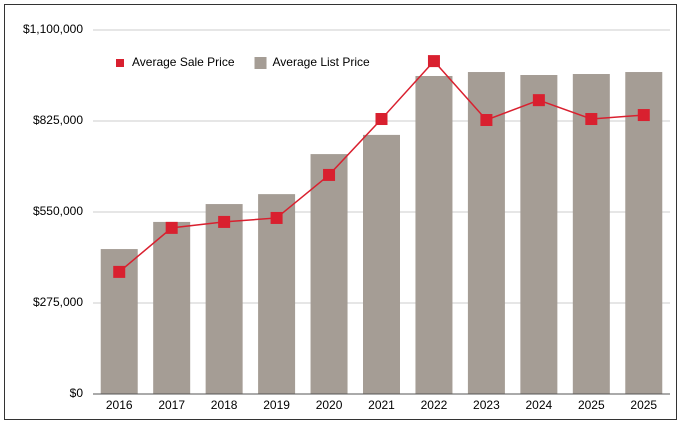  Describe the element at coordinates (183, 62) in the screenshot. I see `legend-label: Average Sale Price` at that location.